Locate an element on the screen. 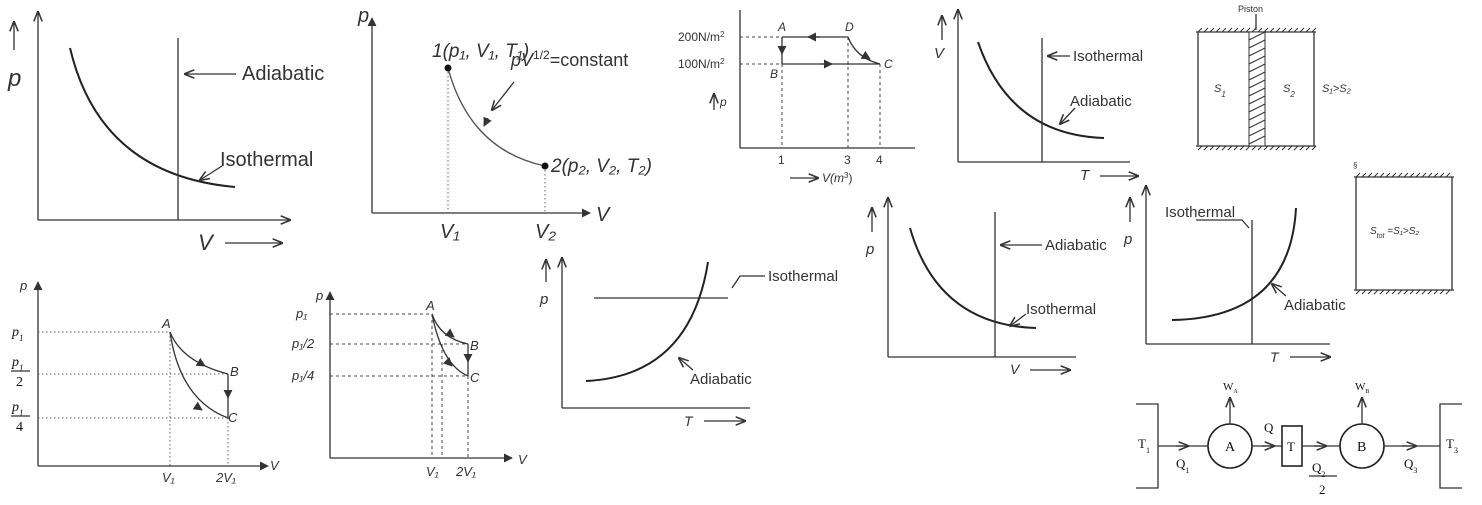 Image resolution: width=1482 pixels, height=505 pixels. t3-text: T is located at coordinates (1450, 443).